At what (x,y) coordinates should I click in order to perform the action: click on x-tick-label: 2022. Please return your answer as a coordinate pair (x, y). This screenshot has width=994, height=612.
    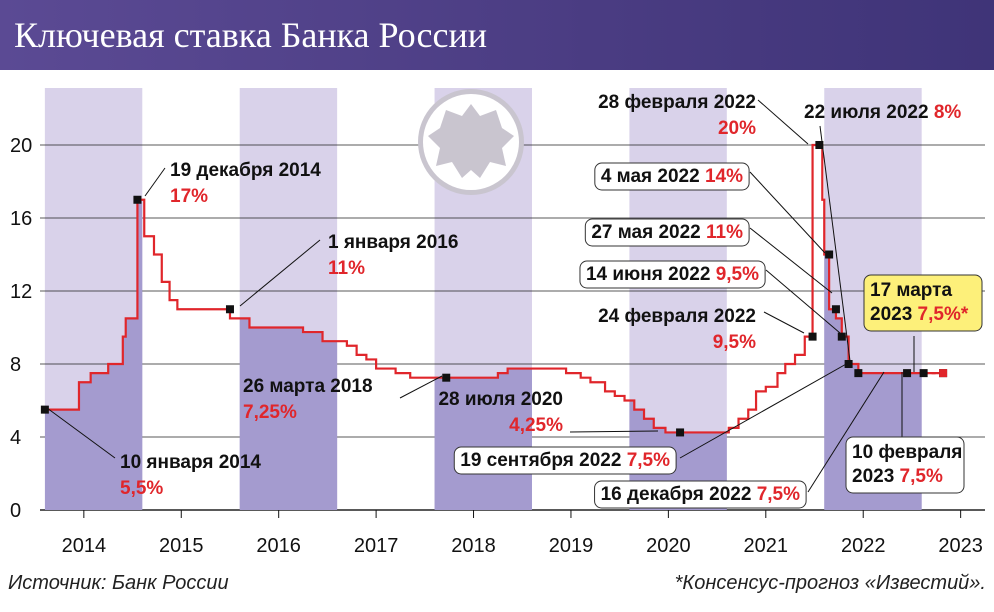
    Looking at the image, I should click on (863, 546).